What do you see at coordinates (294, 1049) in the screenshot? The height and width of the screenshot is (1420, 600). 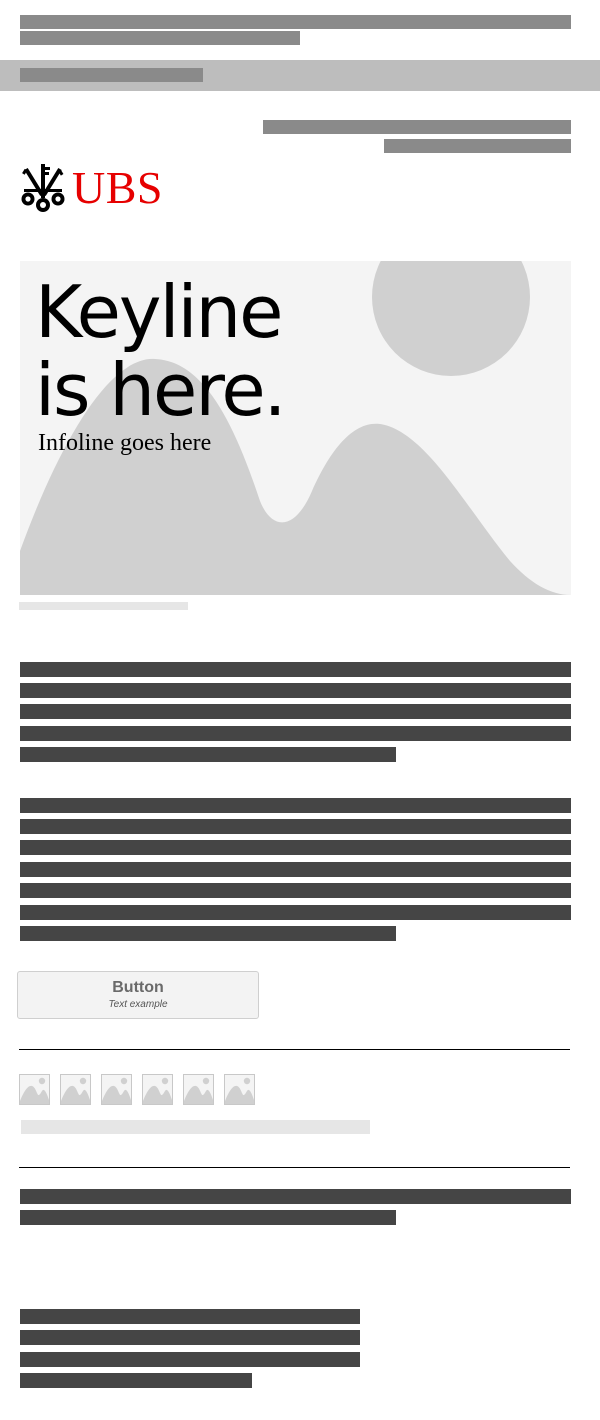 I see `divider-top` at bounding box center [294, 1049].